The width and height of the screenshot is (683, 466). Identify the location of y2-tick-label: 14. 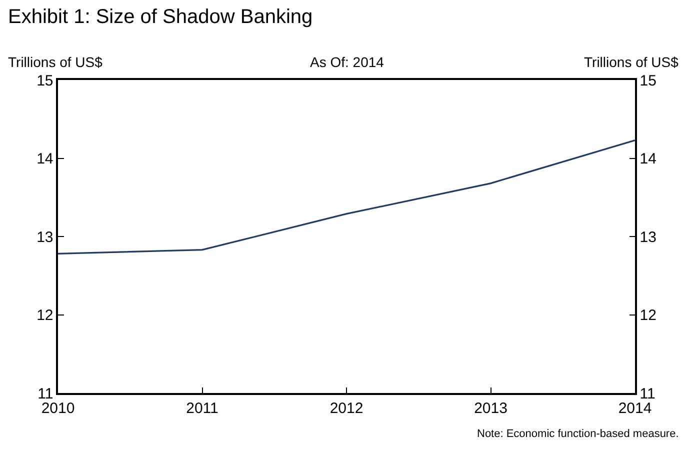
(648, 159).